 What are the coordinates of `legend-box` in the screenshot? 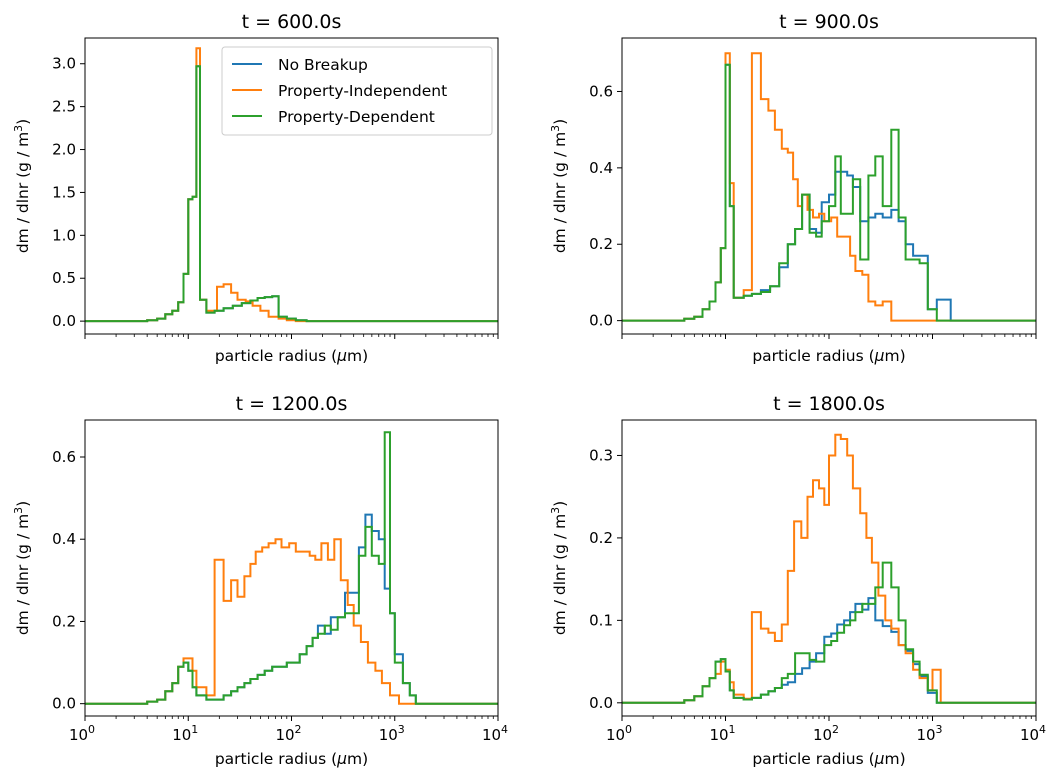 It's located at (357, 91).